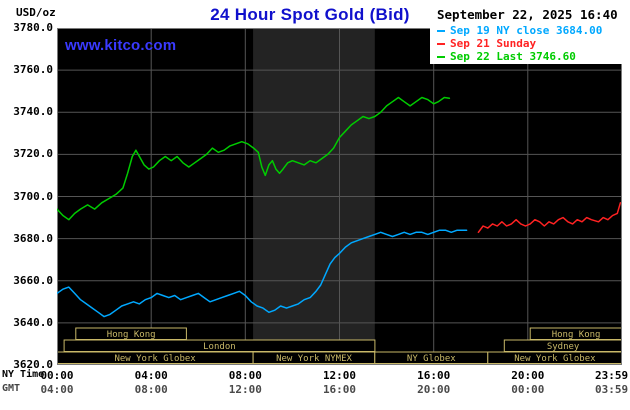  I want to click on y-tick-label: 3640.0, so click(33, 322).